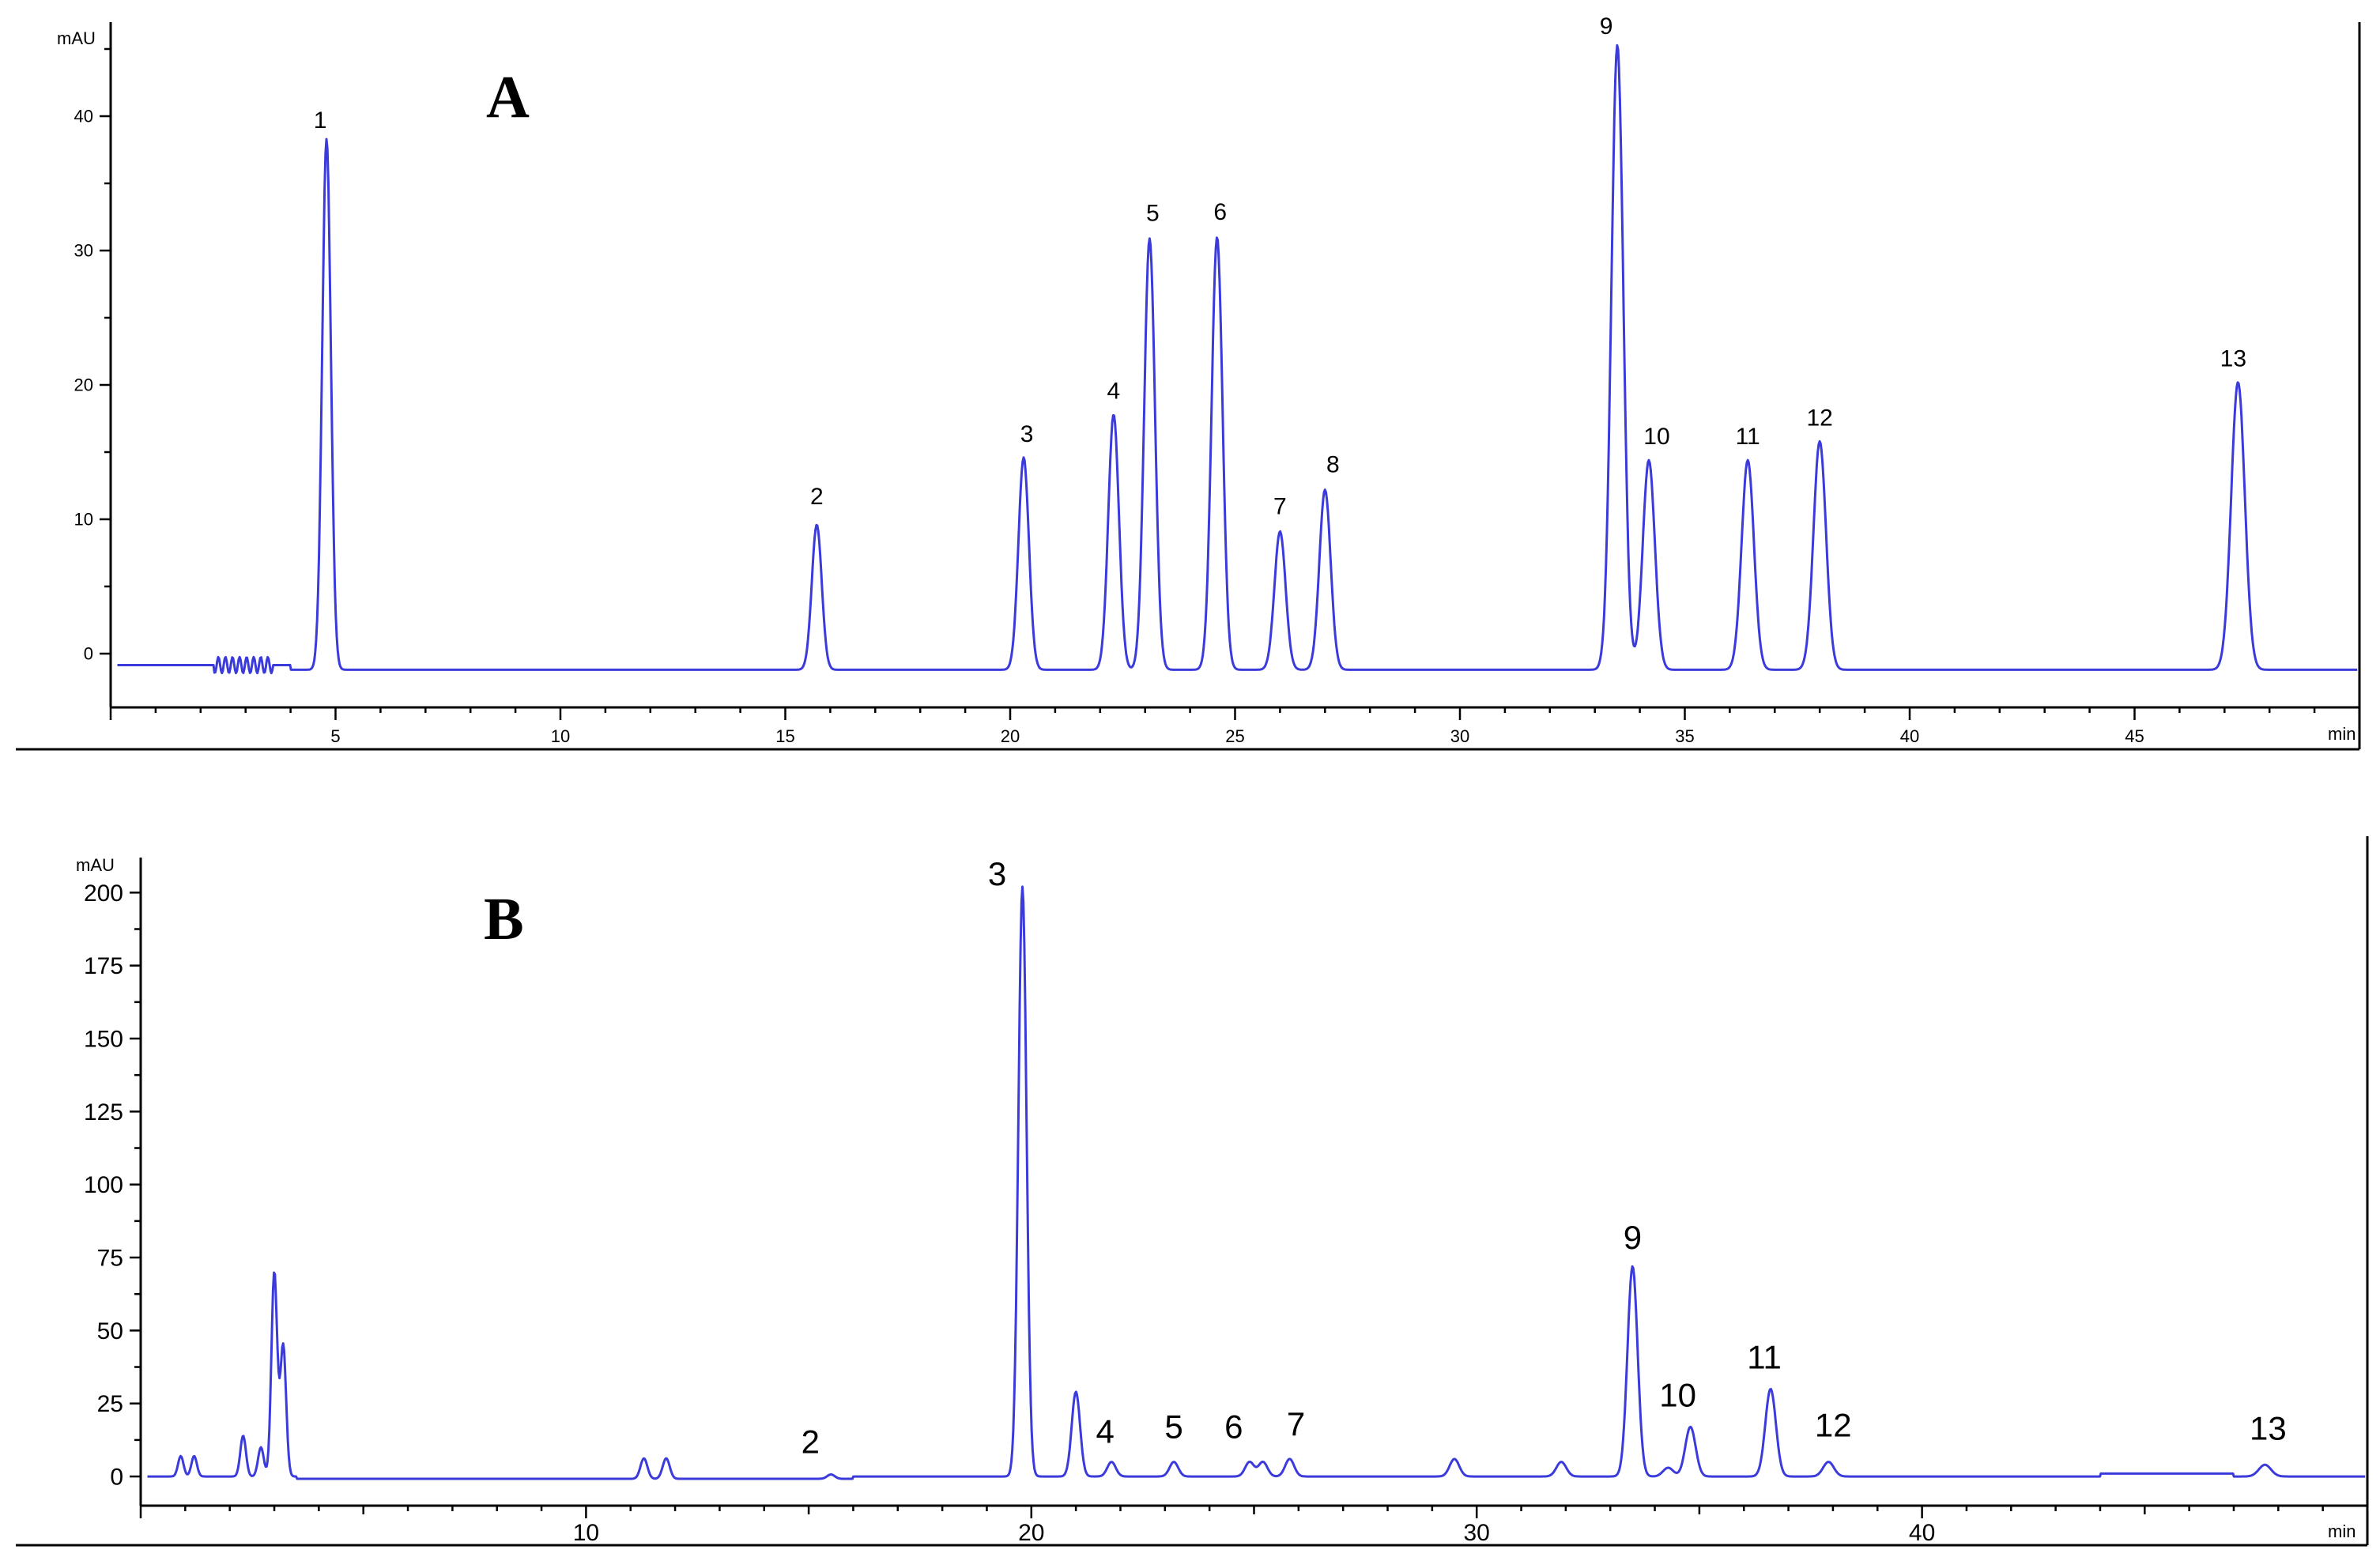 This screenshot has height=1561, width=2380. Describe the element at coordinates (103, 1040) in the screenshot. I see `y-tick-label: 150` at that location.